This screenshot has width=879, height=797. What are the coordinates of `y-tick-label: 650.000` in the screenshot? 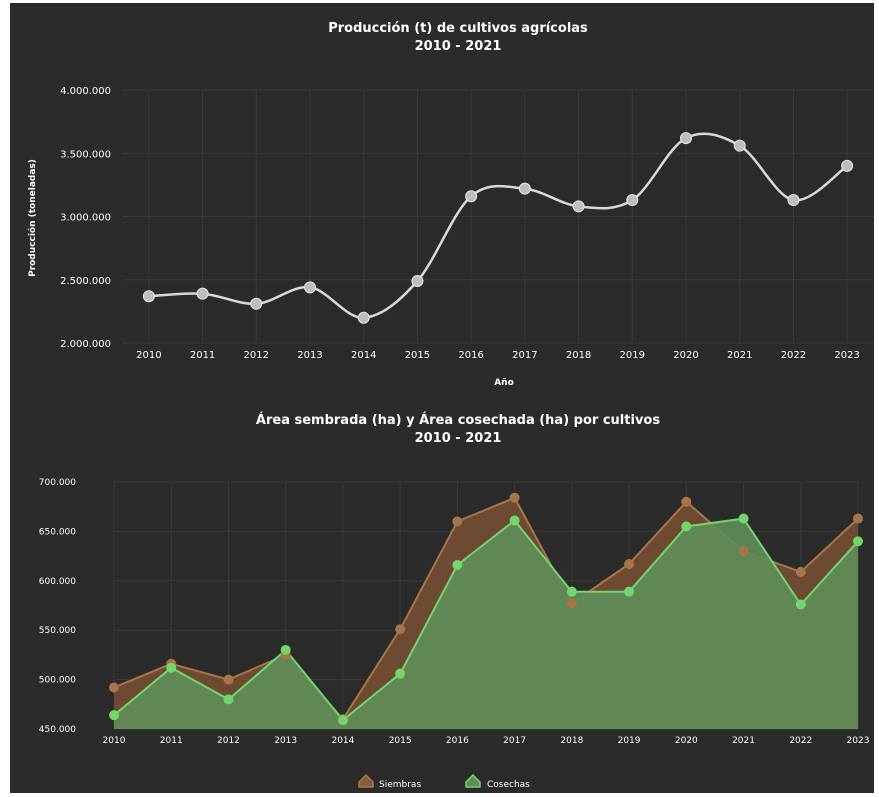 It's located at (57, 532).